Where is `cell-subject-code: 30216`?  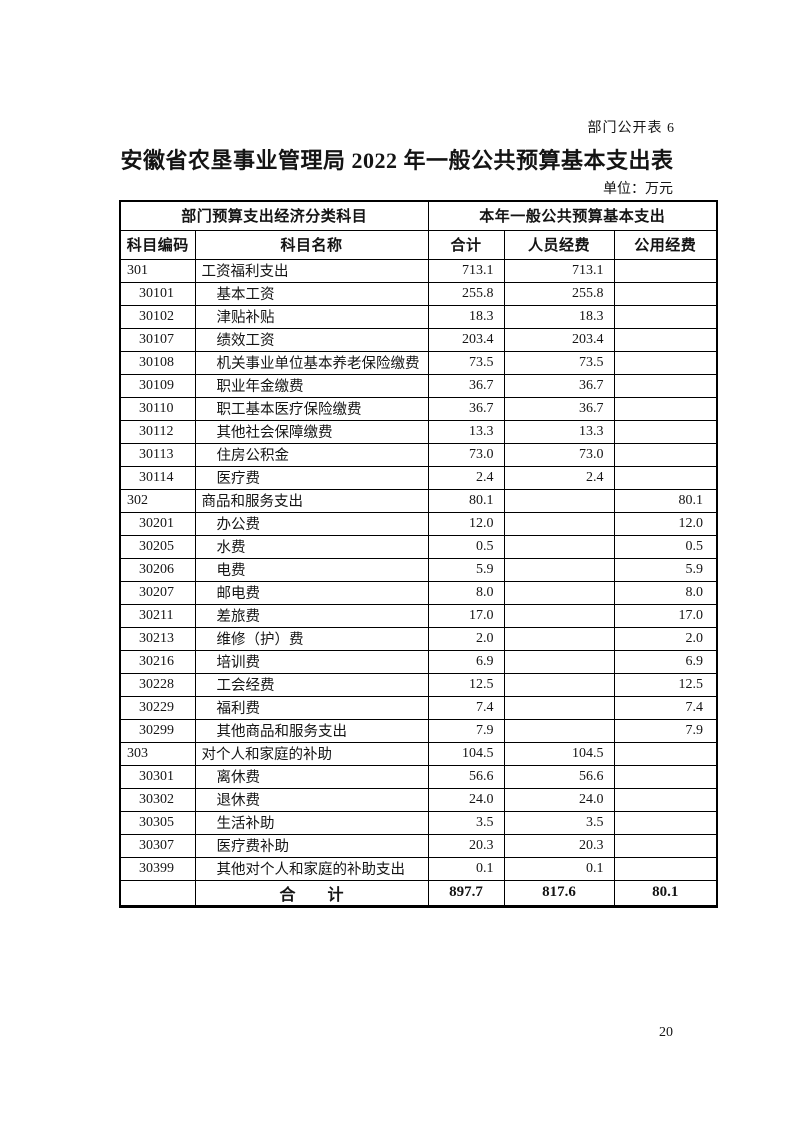
cell-subject-code: 30216 is located at coordinates (157, 661).